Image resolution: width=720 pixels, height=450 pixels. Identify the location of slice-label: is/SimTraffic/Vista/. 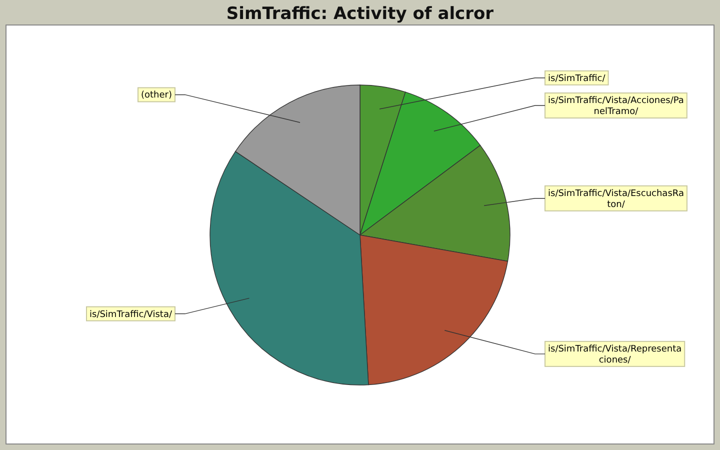
(131, 315).